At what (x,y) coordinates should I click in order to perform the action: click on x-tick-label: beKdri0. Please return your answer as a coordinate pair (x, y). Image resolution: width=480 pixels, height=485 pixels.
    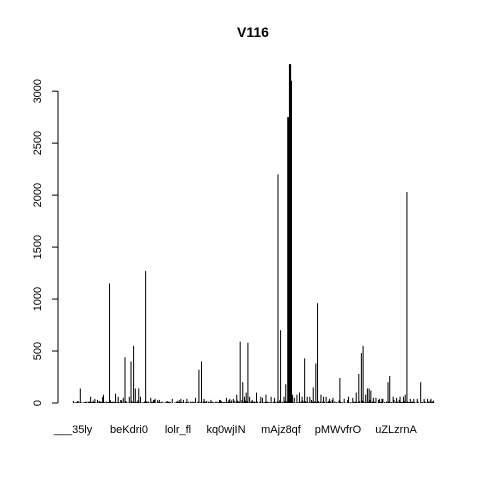
    Looking at the image, I should click on (129, 430).